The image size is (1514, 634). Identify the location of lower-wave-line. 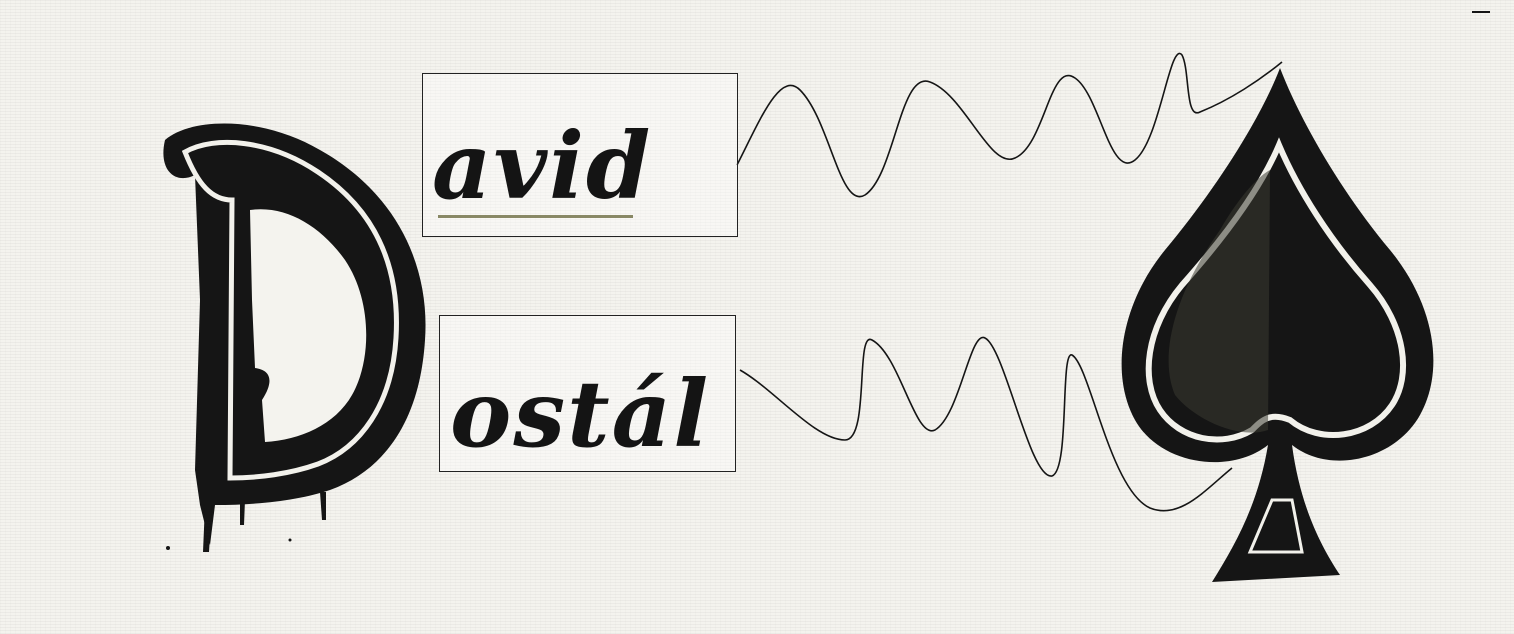
(986, 424).